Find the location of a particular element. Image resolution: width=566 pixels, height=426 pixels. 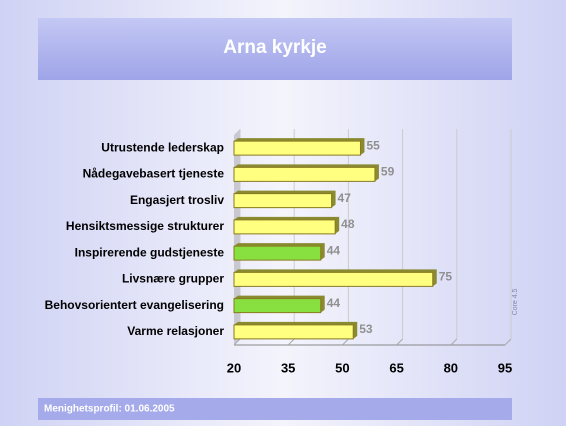

x-tick-label: 95 is located at coordinates (505, 367).